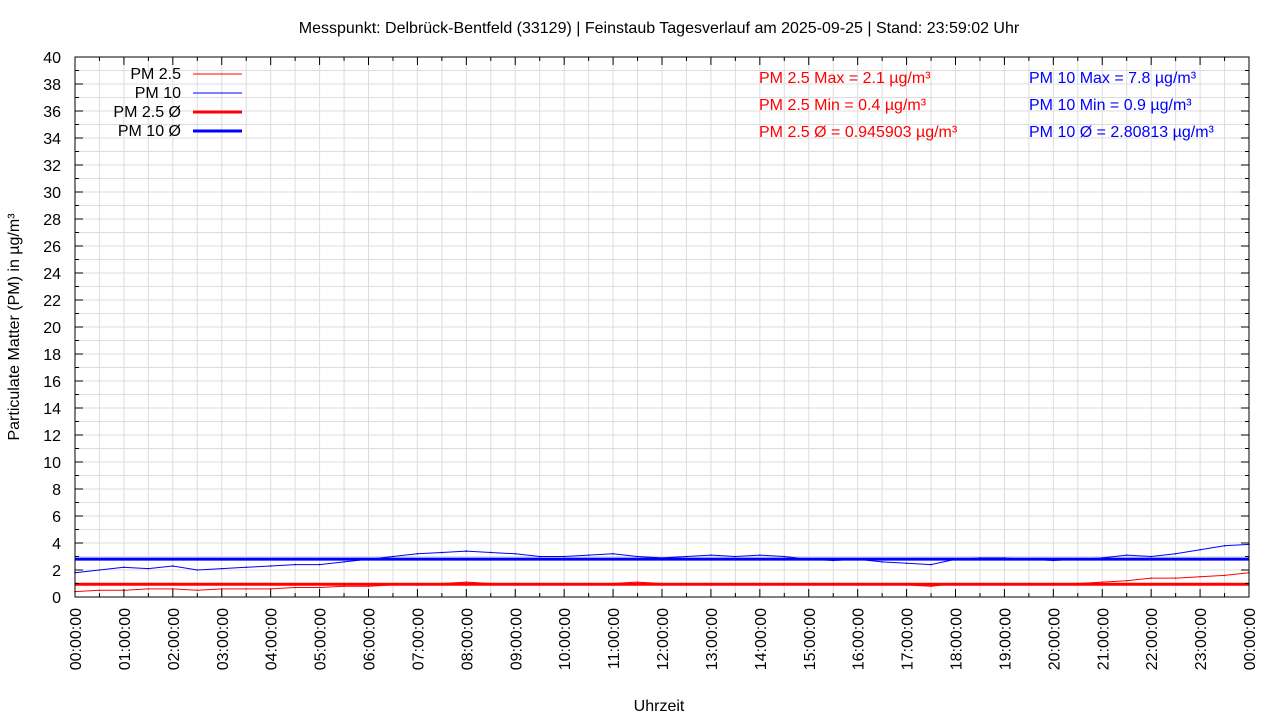 The width and height of the screenshot is (1280, 720). What do you see at coordinates (1054, 639) in the screenshot?
I see `x-tick-label: 20:00:00` at bounding box center [1054, 639].